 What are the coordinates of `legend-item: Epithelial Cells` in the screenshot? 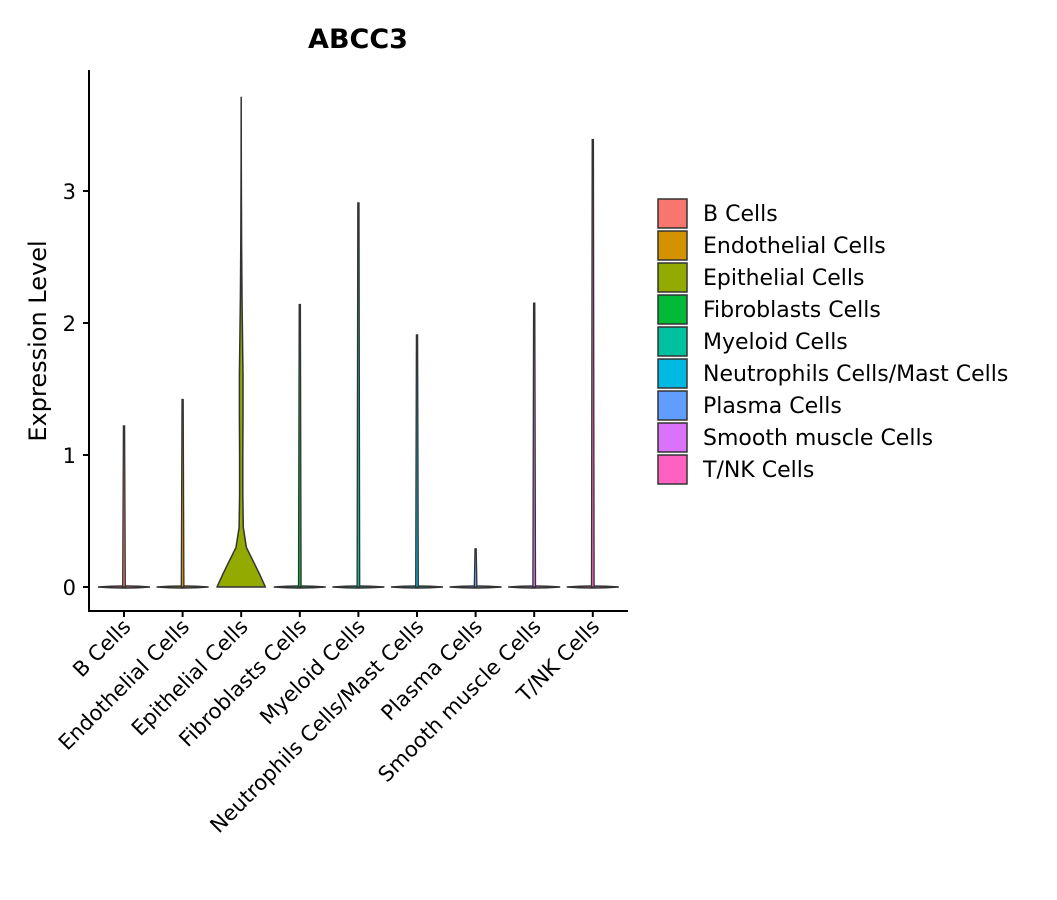 It's located at (760, 277).